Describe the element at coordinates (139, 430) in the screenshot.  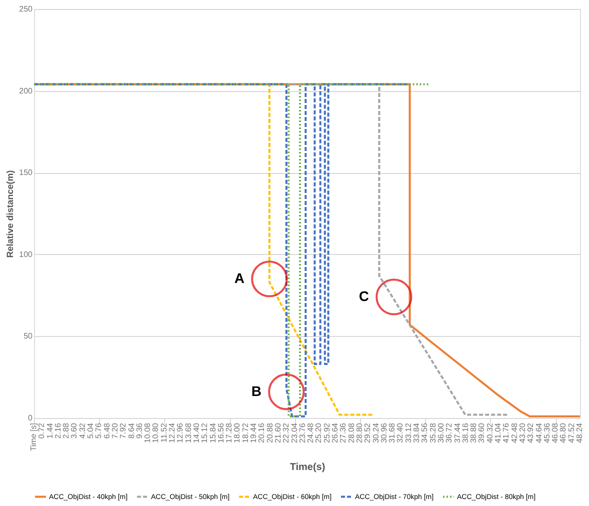
I see `x-tick-label: 9.36` at that location.